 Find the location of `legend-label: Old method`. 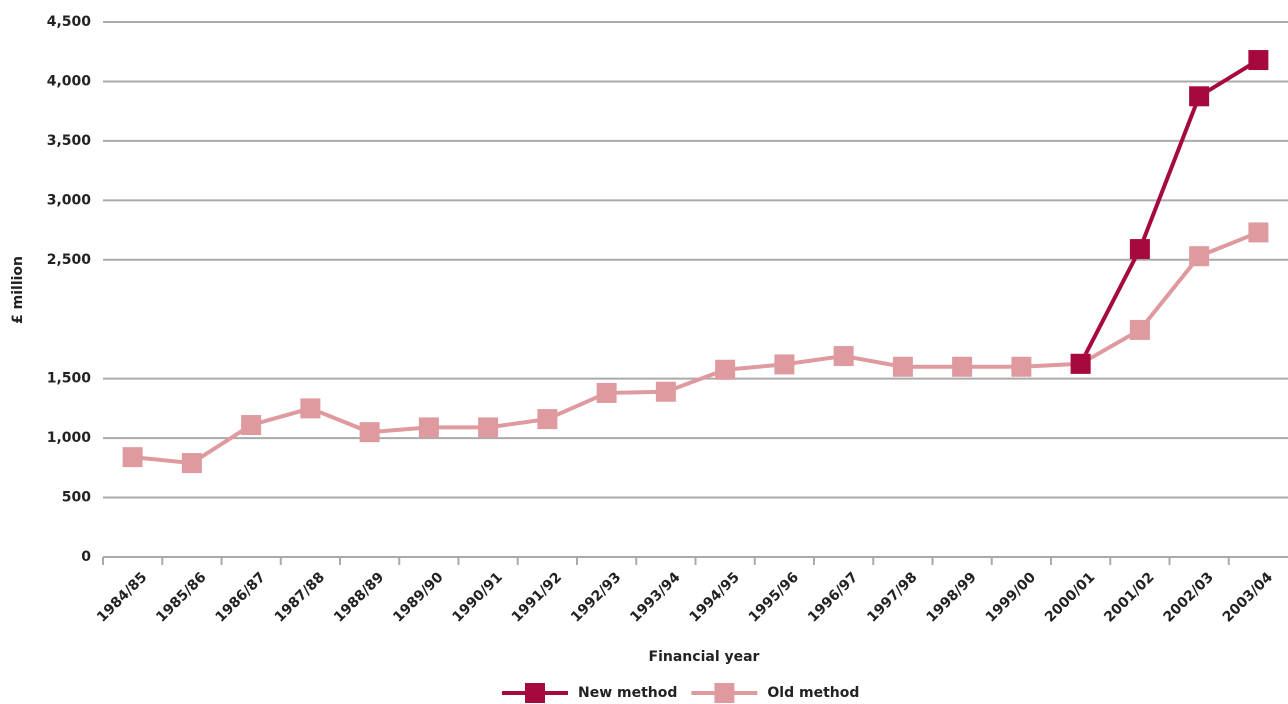

legend-label: Old method is located at coordinates (813, 693).